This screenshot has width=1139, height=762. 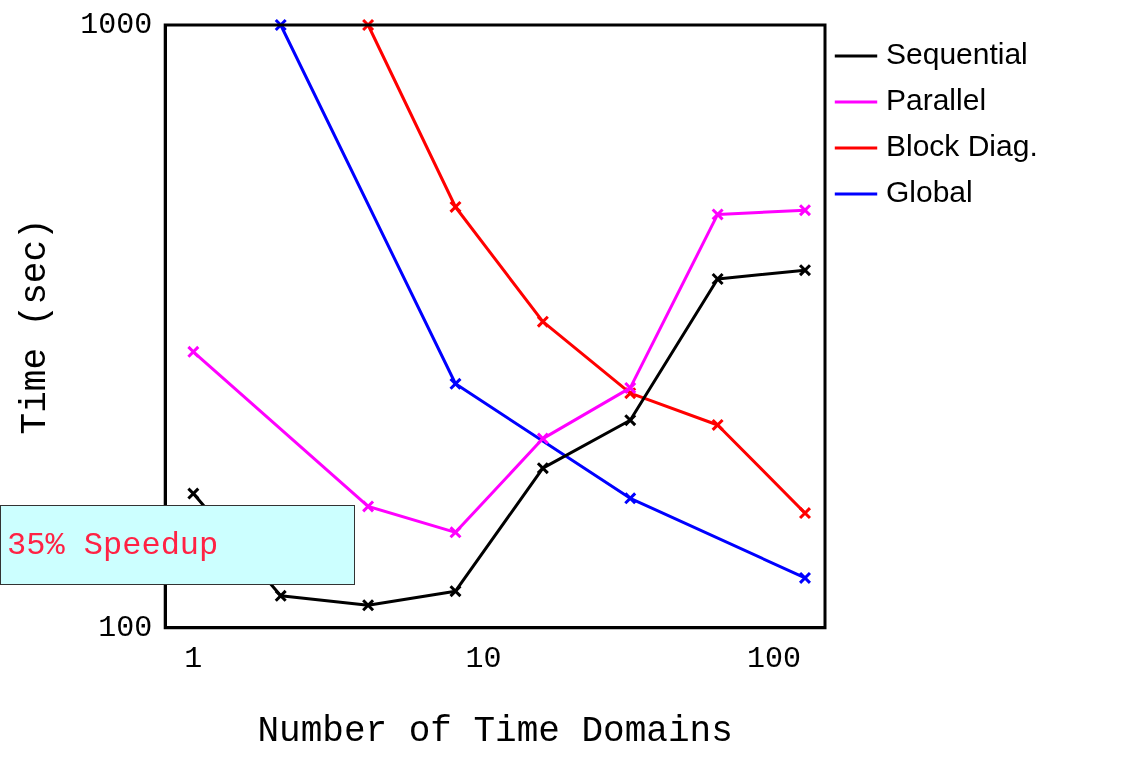 I want to click on legend-label: Global, so click(x=929, y=192).